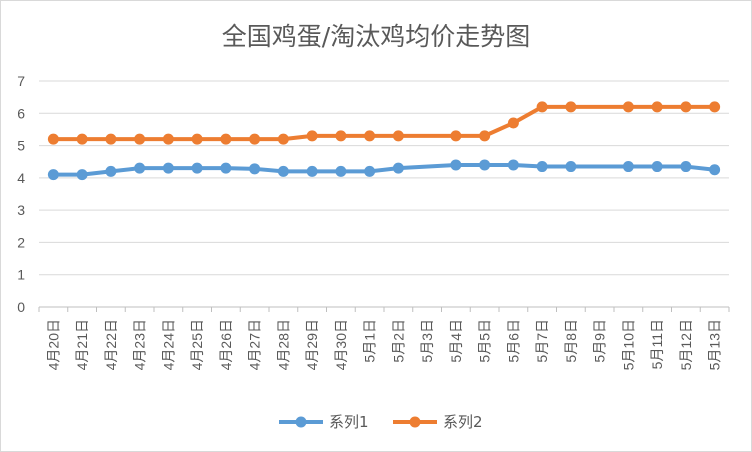 This screenshot has width=752, height=452. What do you see at coordinates (427, 341) in the screenshot?
I see `x-tick-label: 5月3日` at bounding box center [427, 341].